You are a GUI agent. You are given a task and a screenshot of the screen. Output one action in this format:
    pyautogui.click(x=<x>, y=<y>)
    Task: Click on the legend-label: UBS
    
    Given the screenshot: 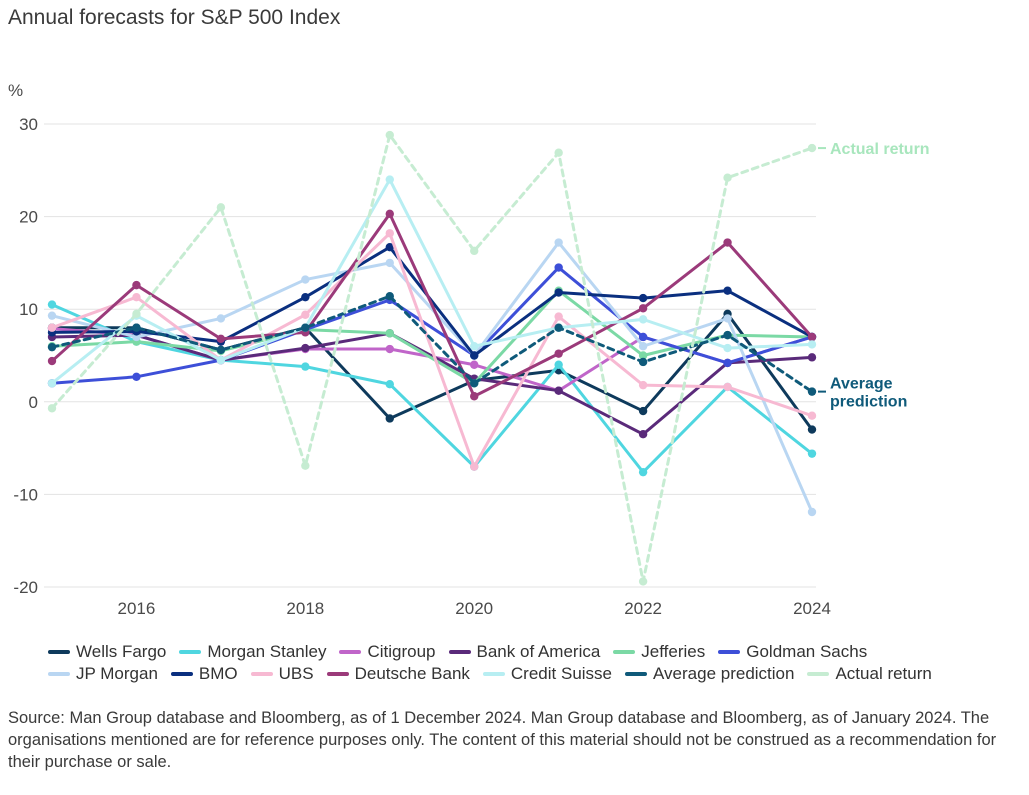 What is the action you would take?
    pyautogui.click(x=296, y=673)
    